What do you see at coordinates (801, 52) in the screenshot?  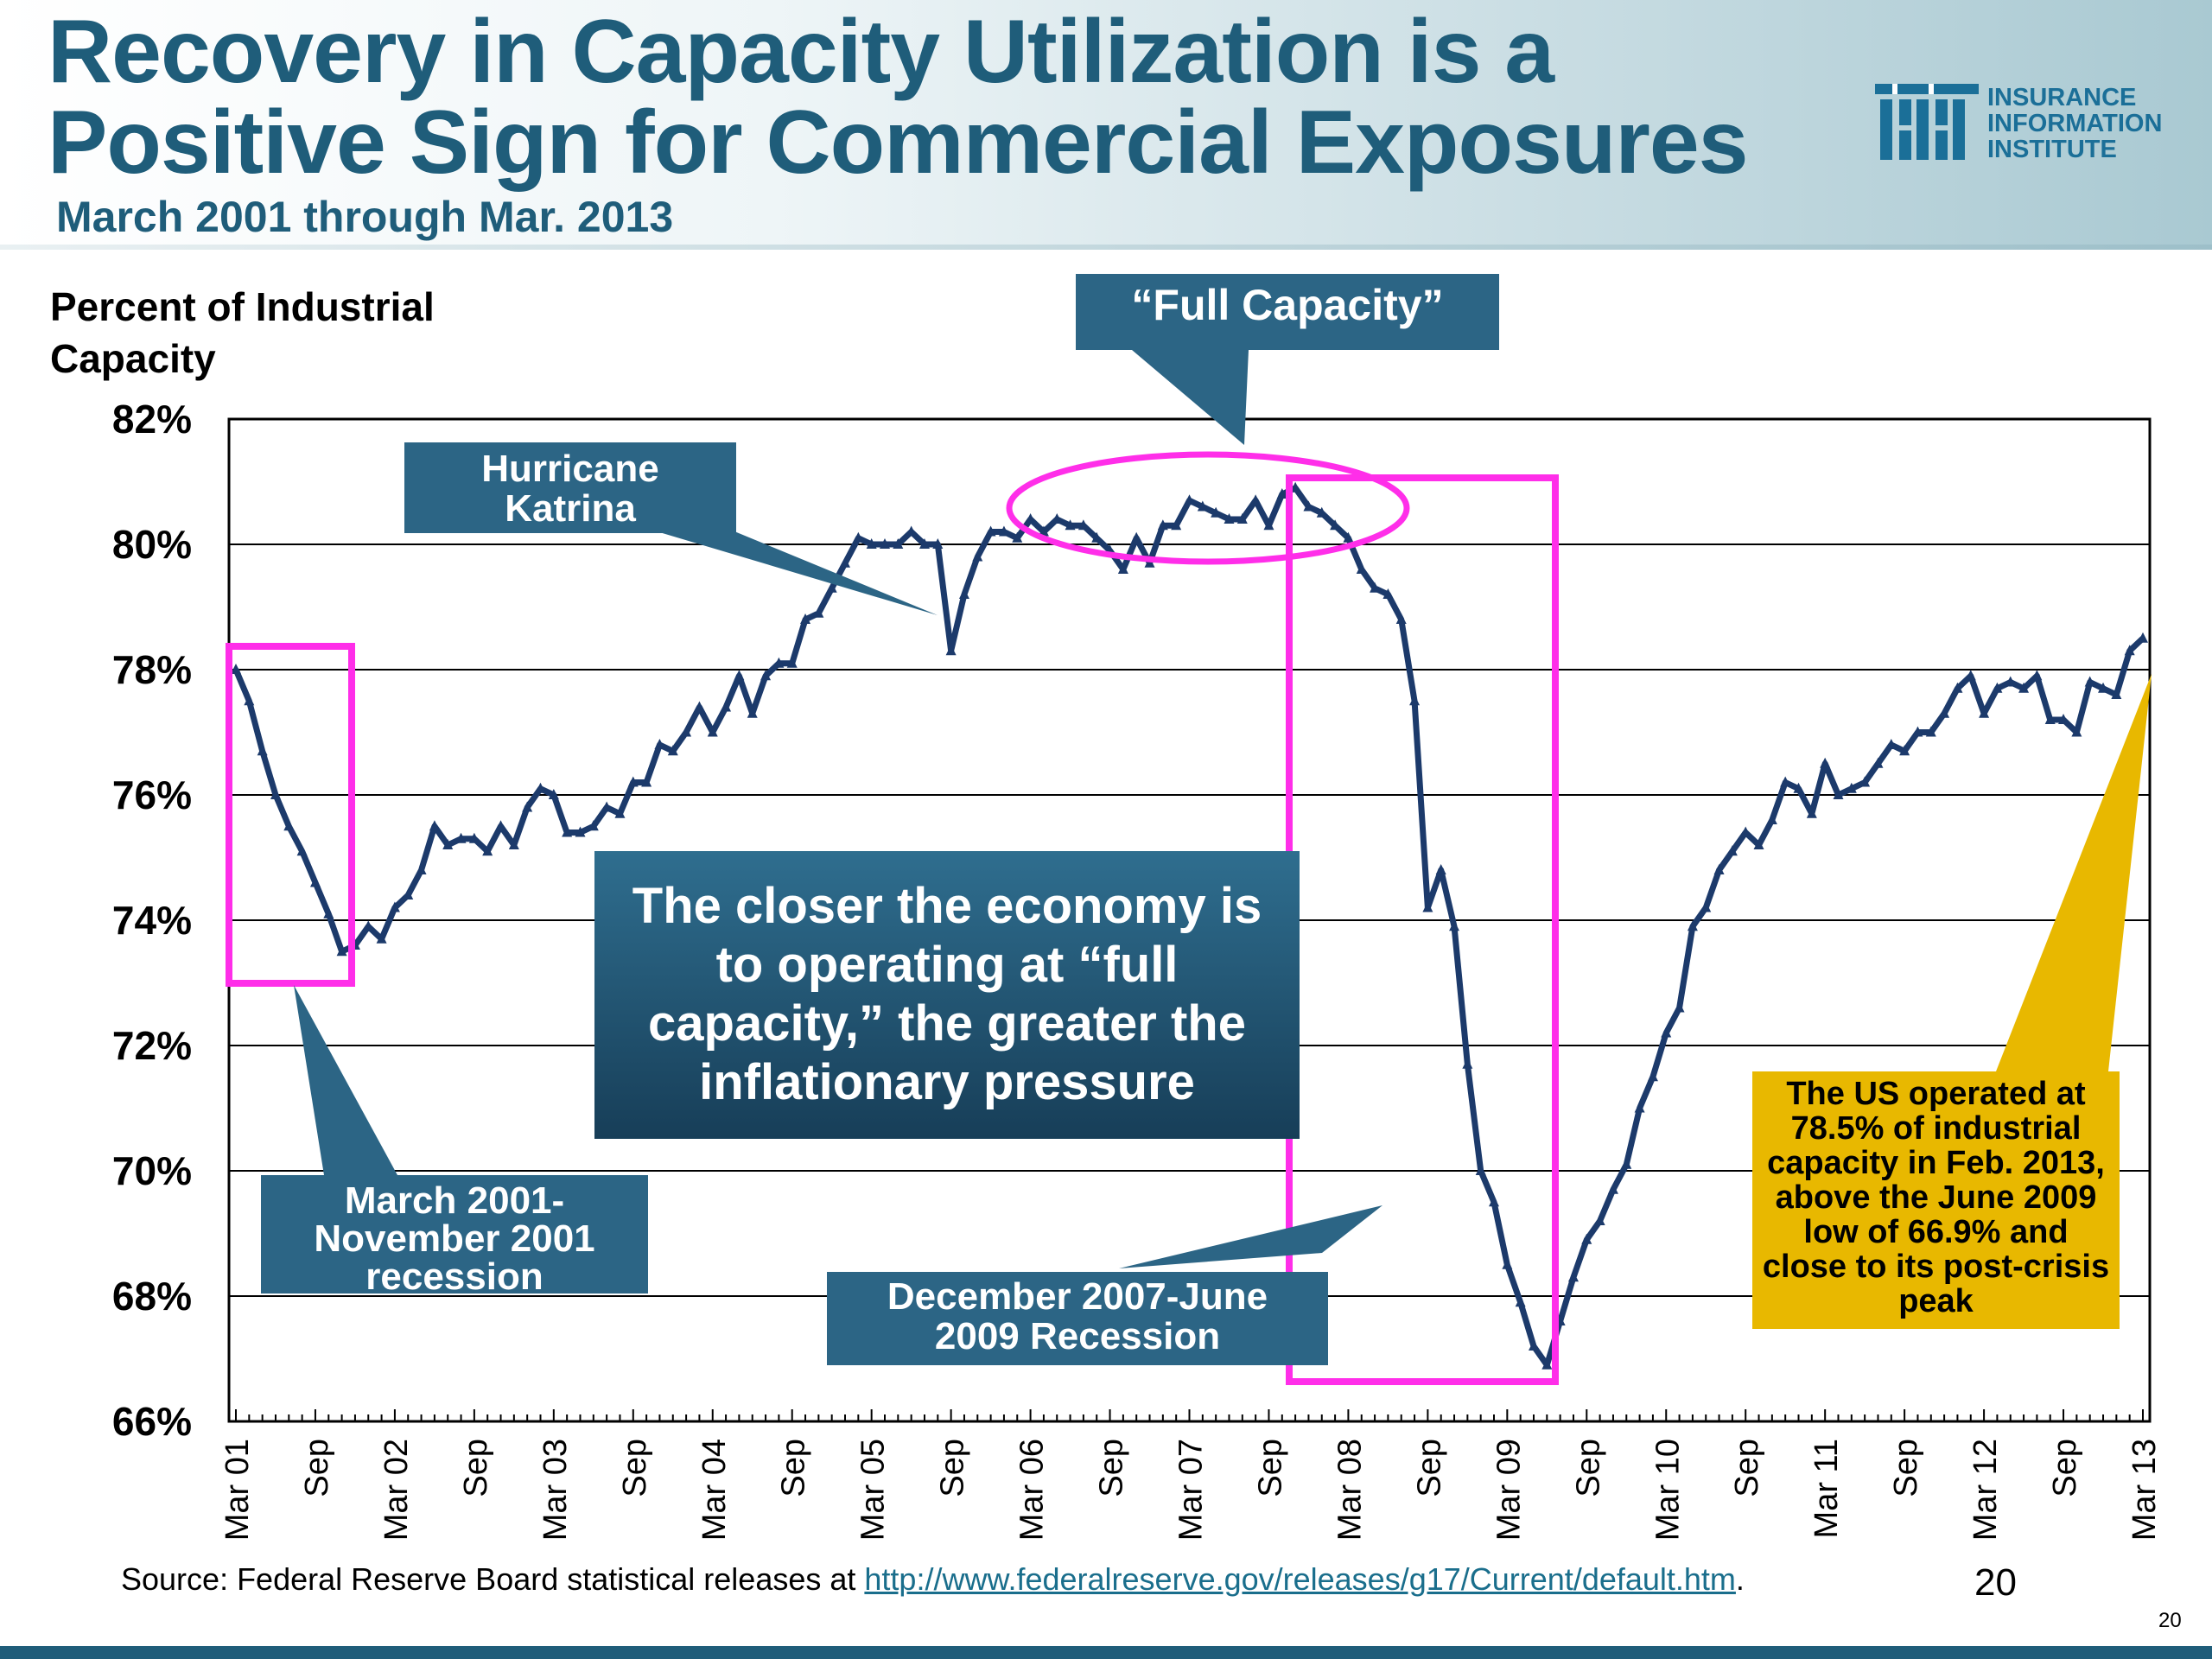 I see `title-line-1: Recovery in Capacity Utilization is a` at bounding box center [801, 52].